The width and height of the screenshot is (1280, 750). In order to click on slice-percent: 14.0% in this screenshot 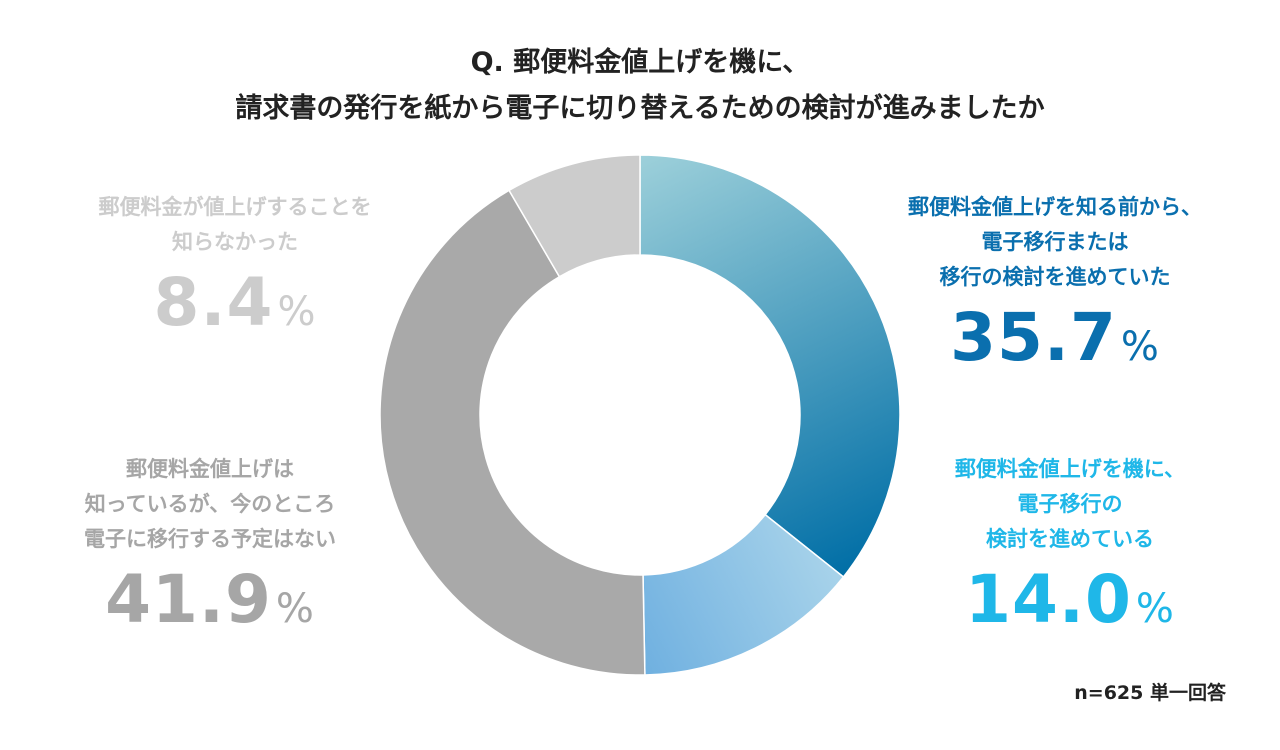, I will do `click(1070, 604)`.